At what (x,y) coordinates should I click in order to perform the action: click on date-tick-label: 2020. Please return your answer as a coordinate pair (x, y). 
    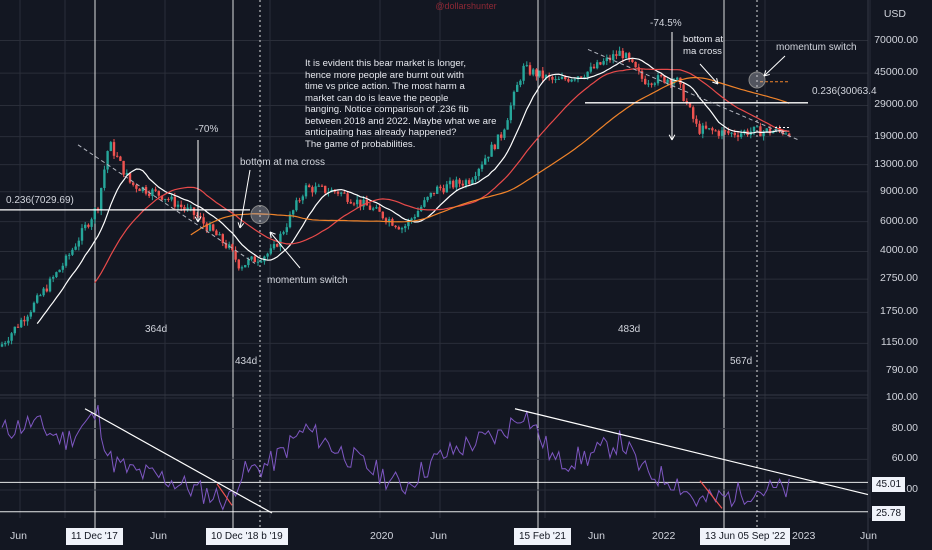
    Looking at the image, I should click on (382, 536).